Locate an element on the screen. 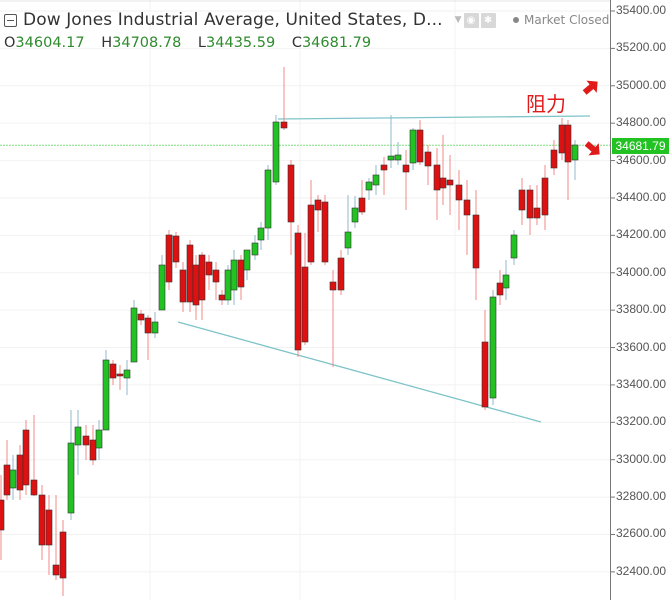 This screenshot has width=669, height=600. low-value: 34435.59 is located at coordinates (241, 43).